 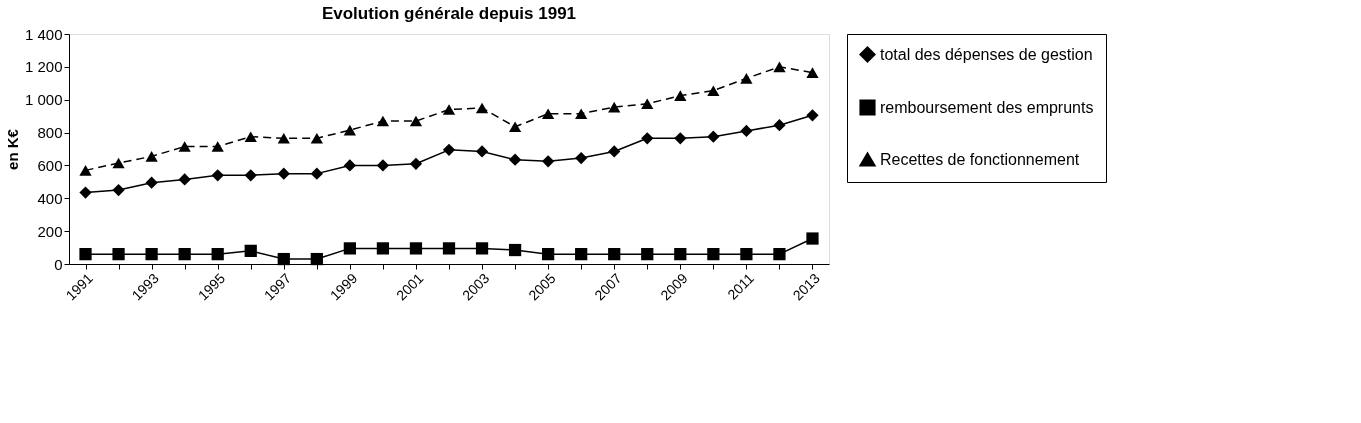 I want to click on legend-label: total des dépenses de gestion, so click(x=986, y=54).